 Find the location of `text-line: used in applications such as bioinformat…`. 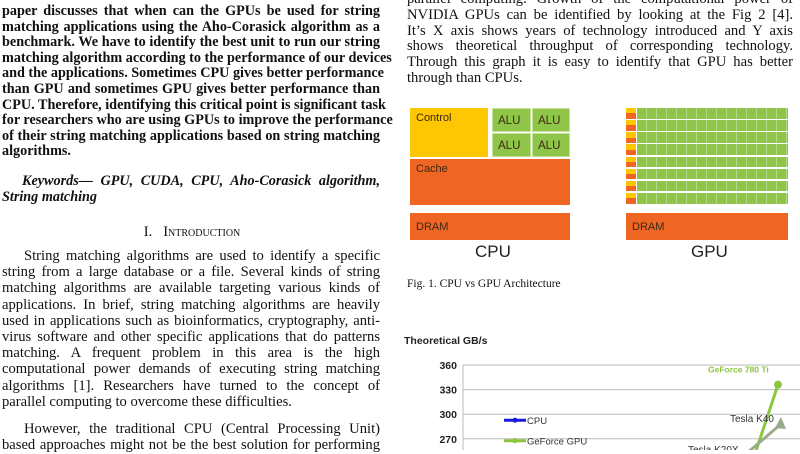

text-line: used in applications such as bioinformat… is located at coordinates (191, 320).